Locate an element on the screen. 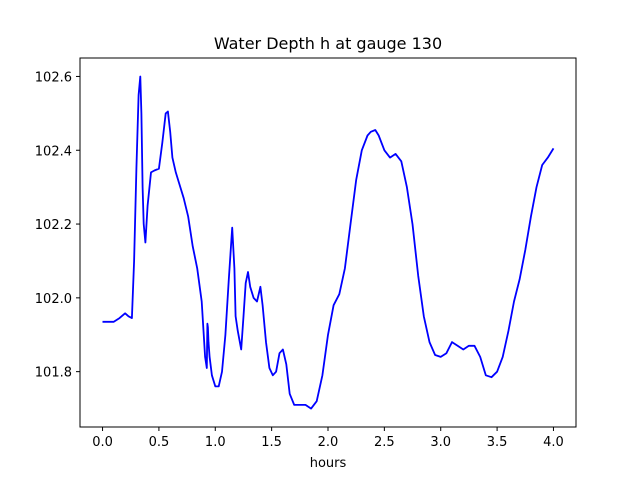  y-axis: 101.8 102.0 102.2 102.4 102.6 is located at coordinates (57, 225).